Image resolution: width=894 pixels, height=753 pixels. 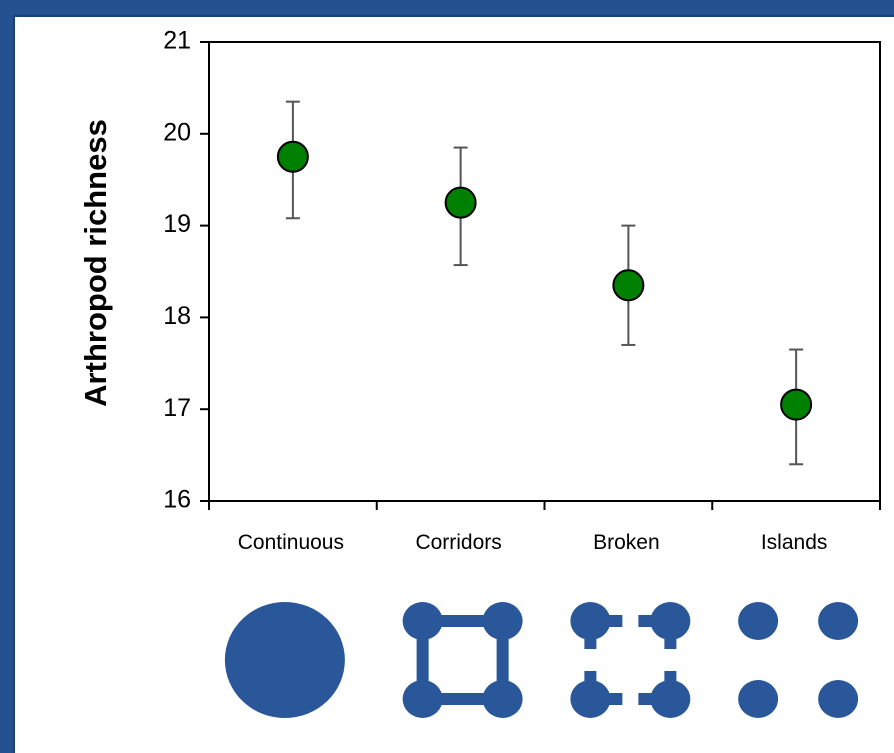 What do you see at coordinates (291, 542) in the screenshot?
I see `x-tick-label: Continuous` at bounding box center [291, 542].